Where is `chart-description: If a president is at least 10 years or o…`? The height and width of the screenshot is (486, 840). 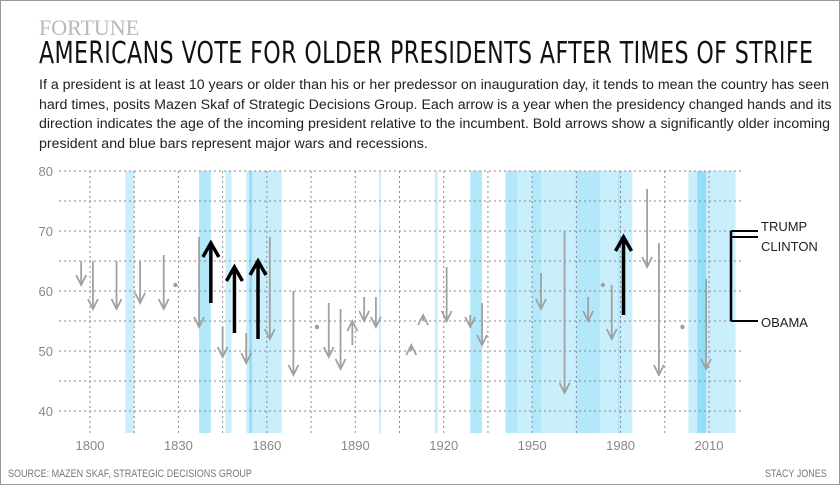 chart-description: If a president is at least 10 years or o… is located at coordinates (435, 114).